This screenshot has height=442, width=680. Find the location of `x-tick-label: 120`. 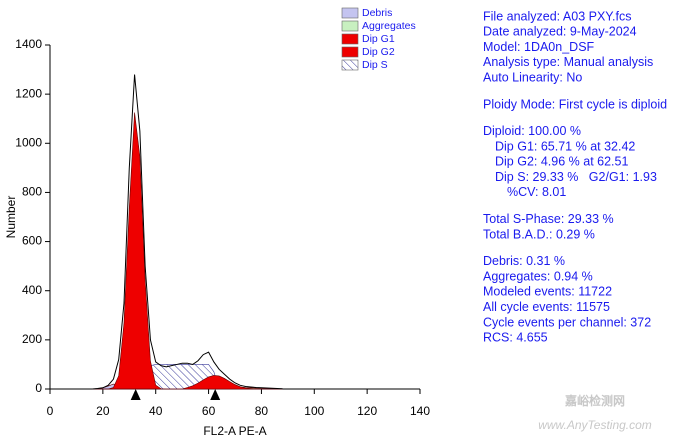

x-tick-label: 120 is located at coordinates (367, 411).